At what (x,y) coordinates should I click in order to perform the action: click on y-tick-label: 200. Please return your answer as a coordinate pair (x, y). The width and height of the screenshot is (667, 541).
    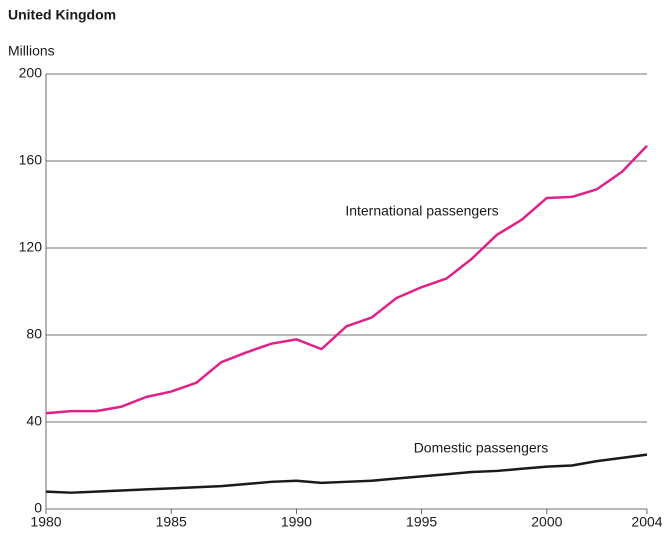
    Looking at the image, I should click on (31, 73).